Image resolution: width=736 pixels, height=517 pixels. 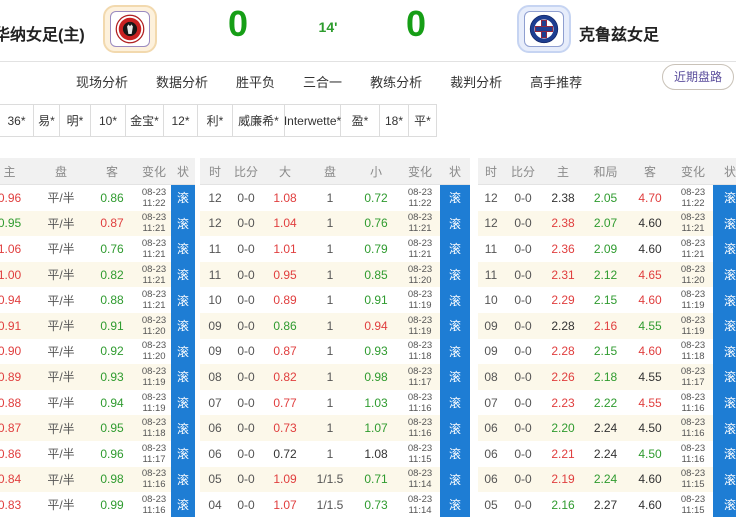 What do you see at coordinates (335, 479) in the screenshot?
I see `odds-row: 05 0-0 1.09 1/1.5 0.71 08-23 11:14 滚` at bounding box center [335, 479].